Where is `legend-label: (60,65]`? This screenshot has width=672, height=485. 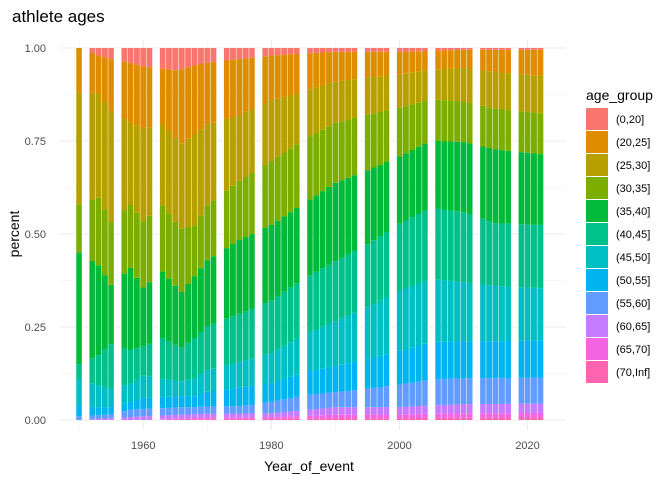
legend-label: (60,65] is located at coordinates (633, 327).